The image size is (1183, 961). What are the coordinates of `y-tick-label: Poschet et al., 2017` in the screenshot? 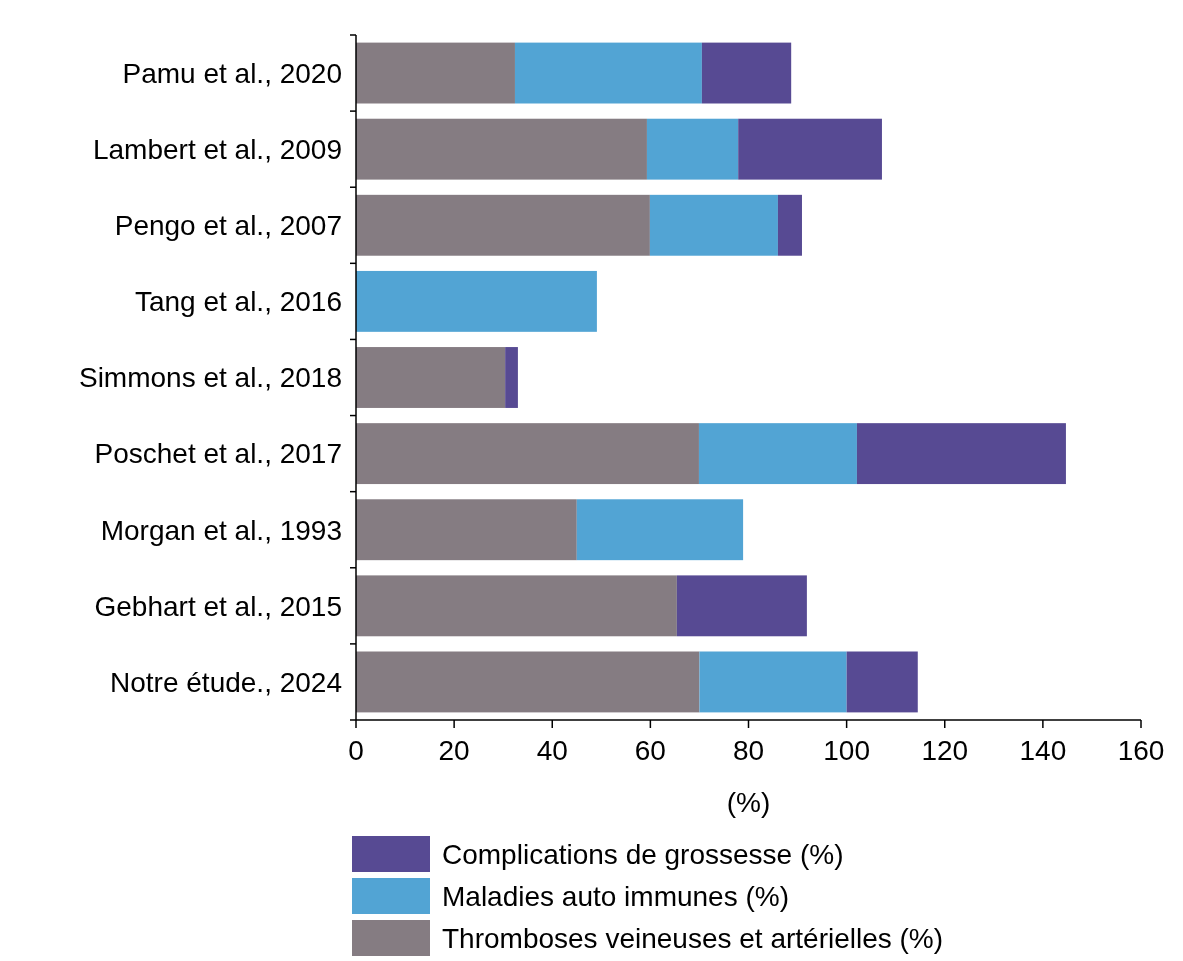 It's located at (218, 454).